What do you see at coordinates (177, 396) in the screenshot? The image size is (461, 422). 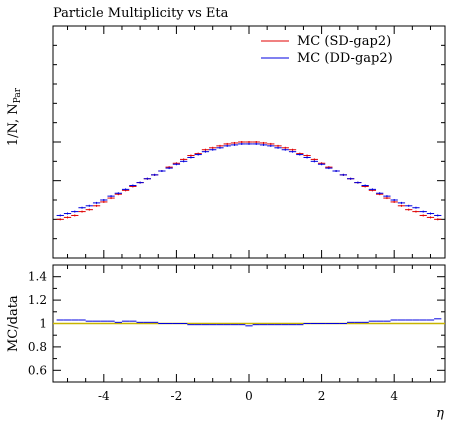 I see `x-tick-label: -2` at bounding box center [177, 396].